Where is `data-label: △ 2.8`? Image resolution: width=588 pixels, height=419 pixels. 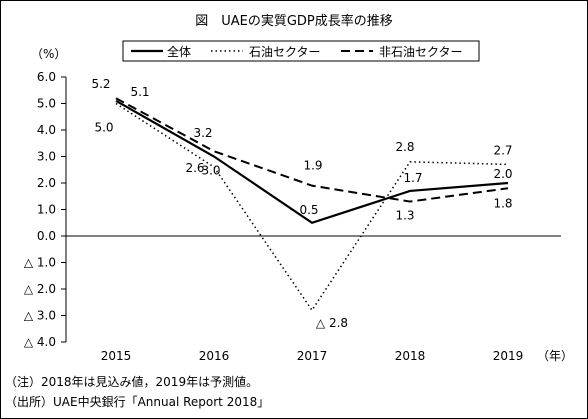
data-label: △ 2.8 is located at coordinates (332, 323).